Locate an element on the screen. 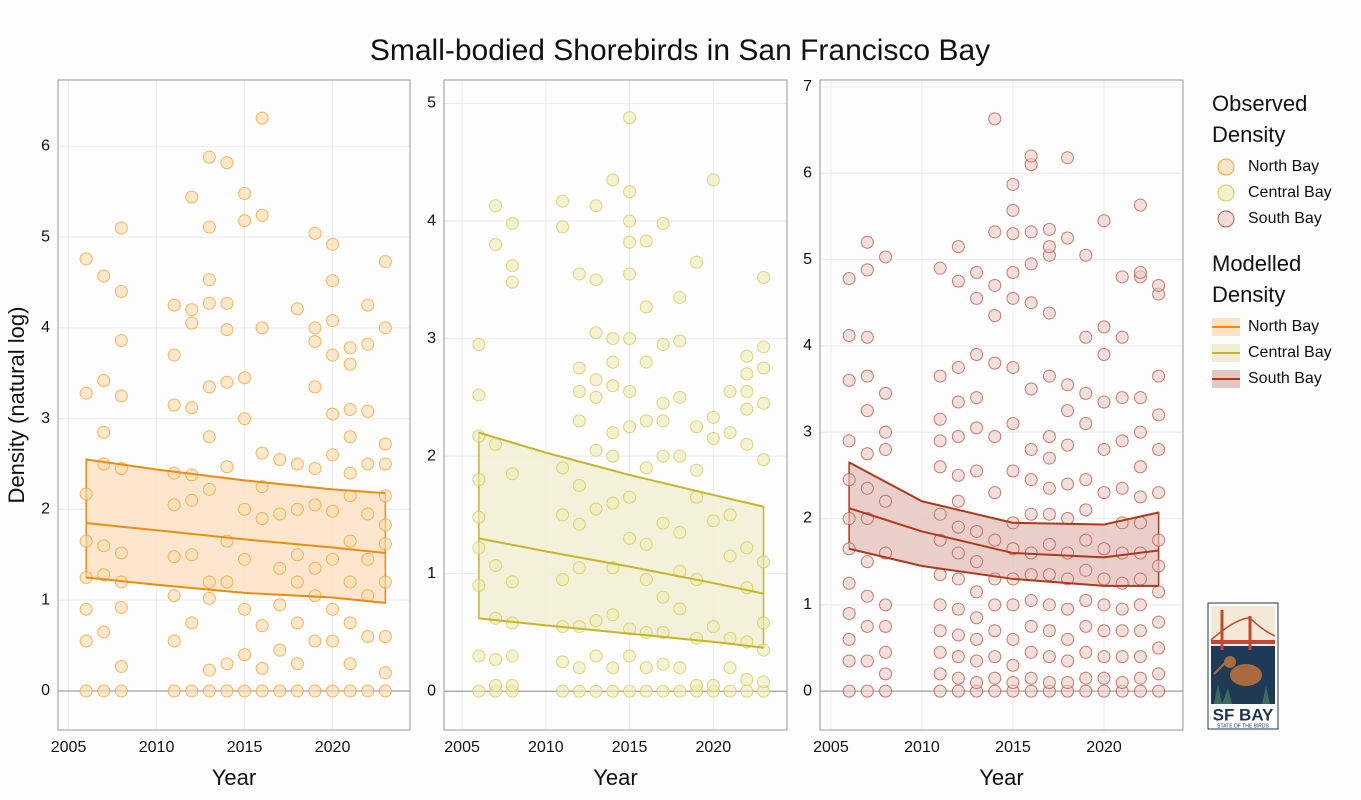 Image resolution: width=1361 pixels, height=800 pixels. legend-label: South Bay is located at coordinates (1285, 378).